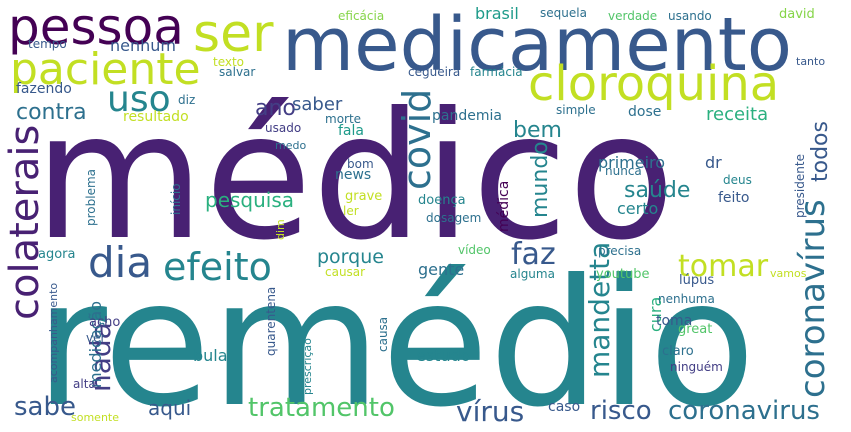  What do you see at coordinates (307, 366) in the screenshot?
I see `word-92: prescrição` at bounding box center [307, 366].